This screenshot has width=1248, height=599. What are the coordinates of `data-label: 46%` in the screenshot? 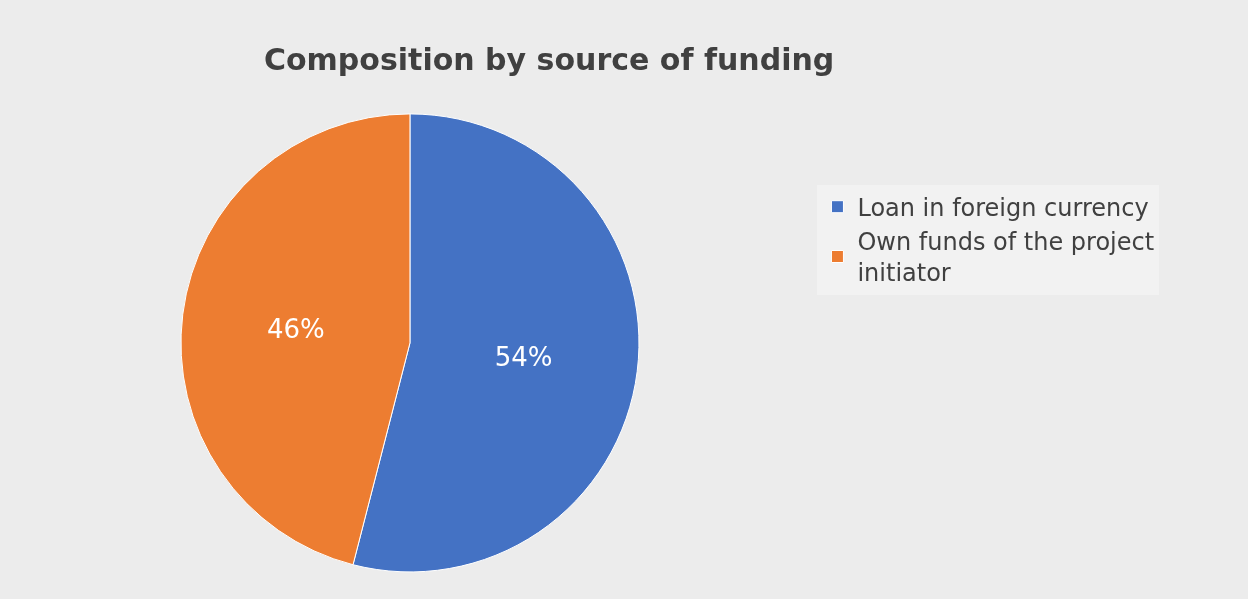 It's located at (296, 328).